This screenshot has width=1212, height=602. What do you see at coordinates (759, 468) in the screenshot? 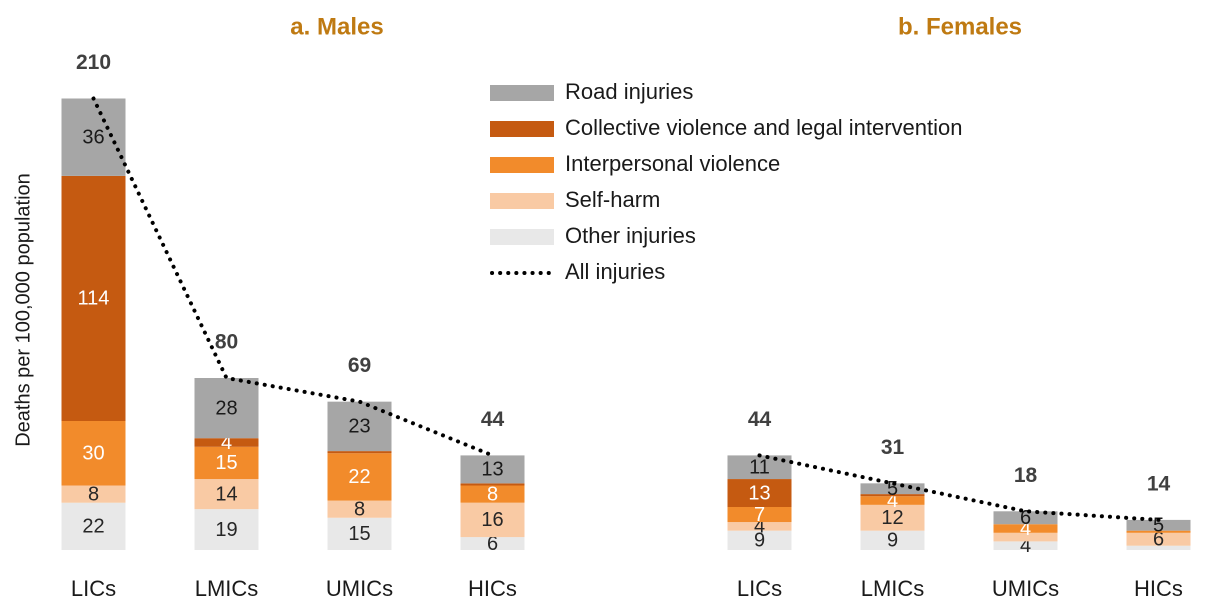
I see `data-label: 11` at bounding box center [759, 468].